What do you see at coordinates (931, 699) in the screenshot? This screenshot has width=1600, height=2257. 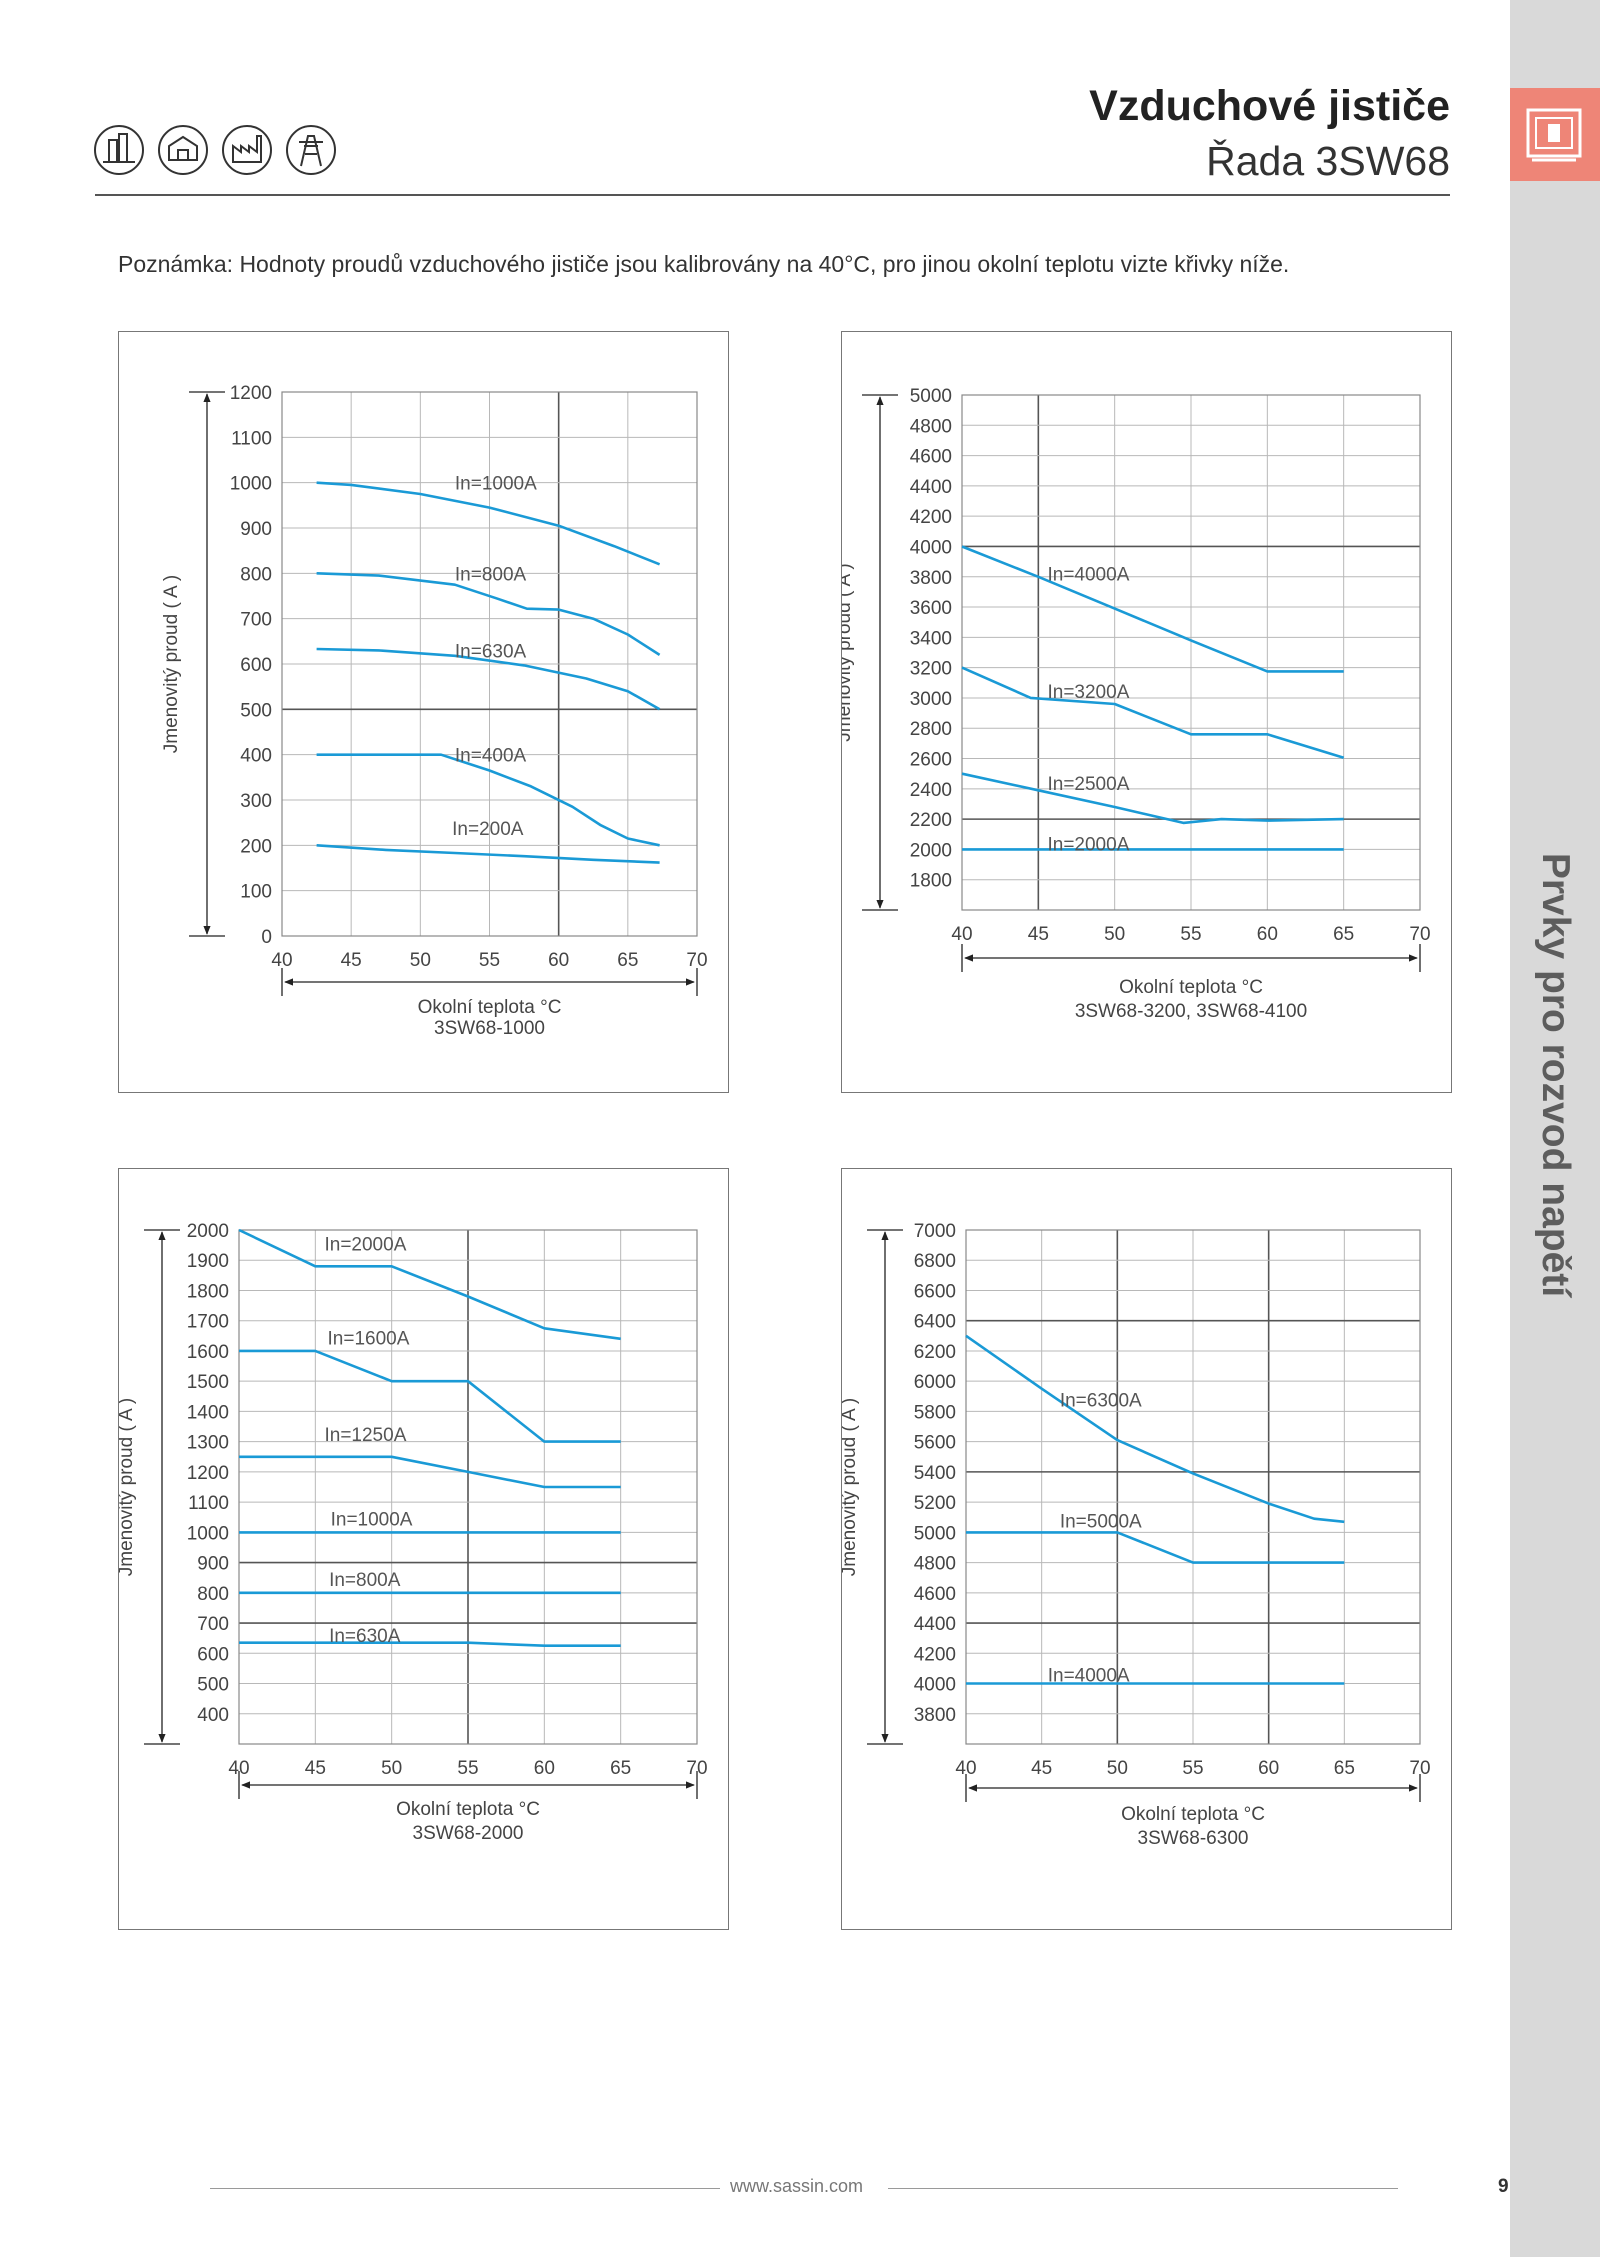 I see `y-tick-label: 3000` at bounding box center [931, 699].